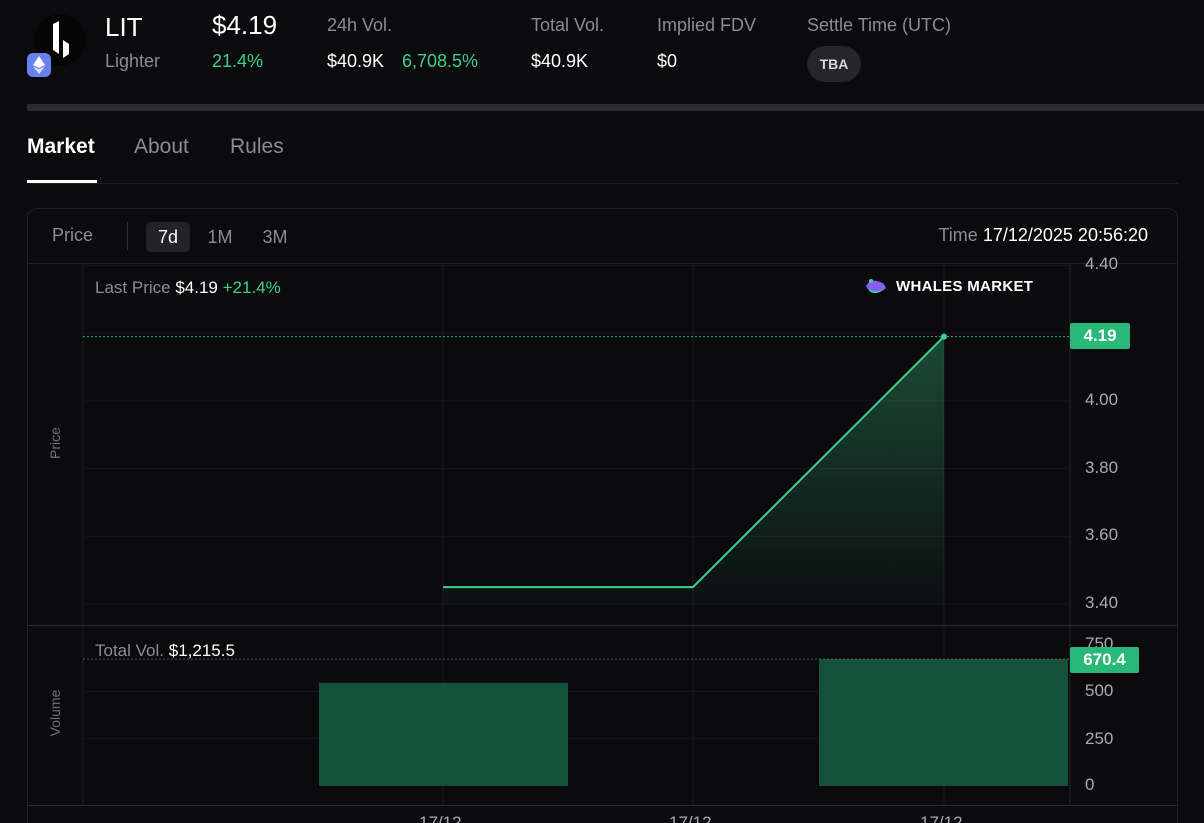  Describe the element at coordinates (133, 61) in the screenshot. I see `token-name: Lighter` at that location.